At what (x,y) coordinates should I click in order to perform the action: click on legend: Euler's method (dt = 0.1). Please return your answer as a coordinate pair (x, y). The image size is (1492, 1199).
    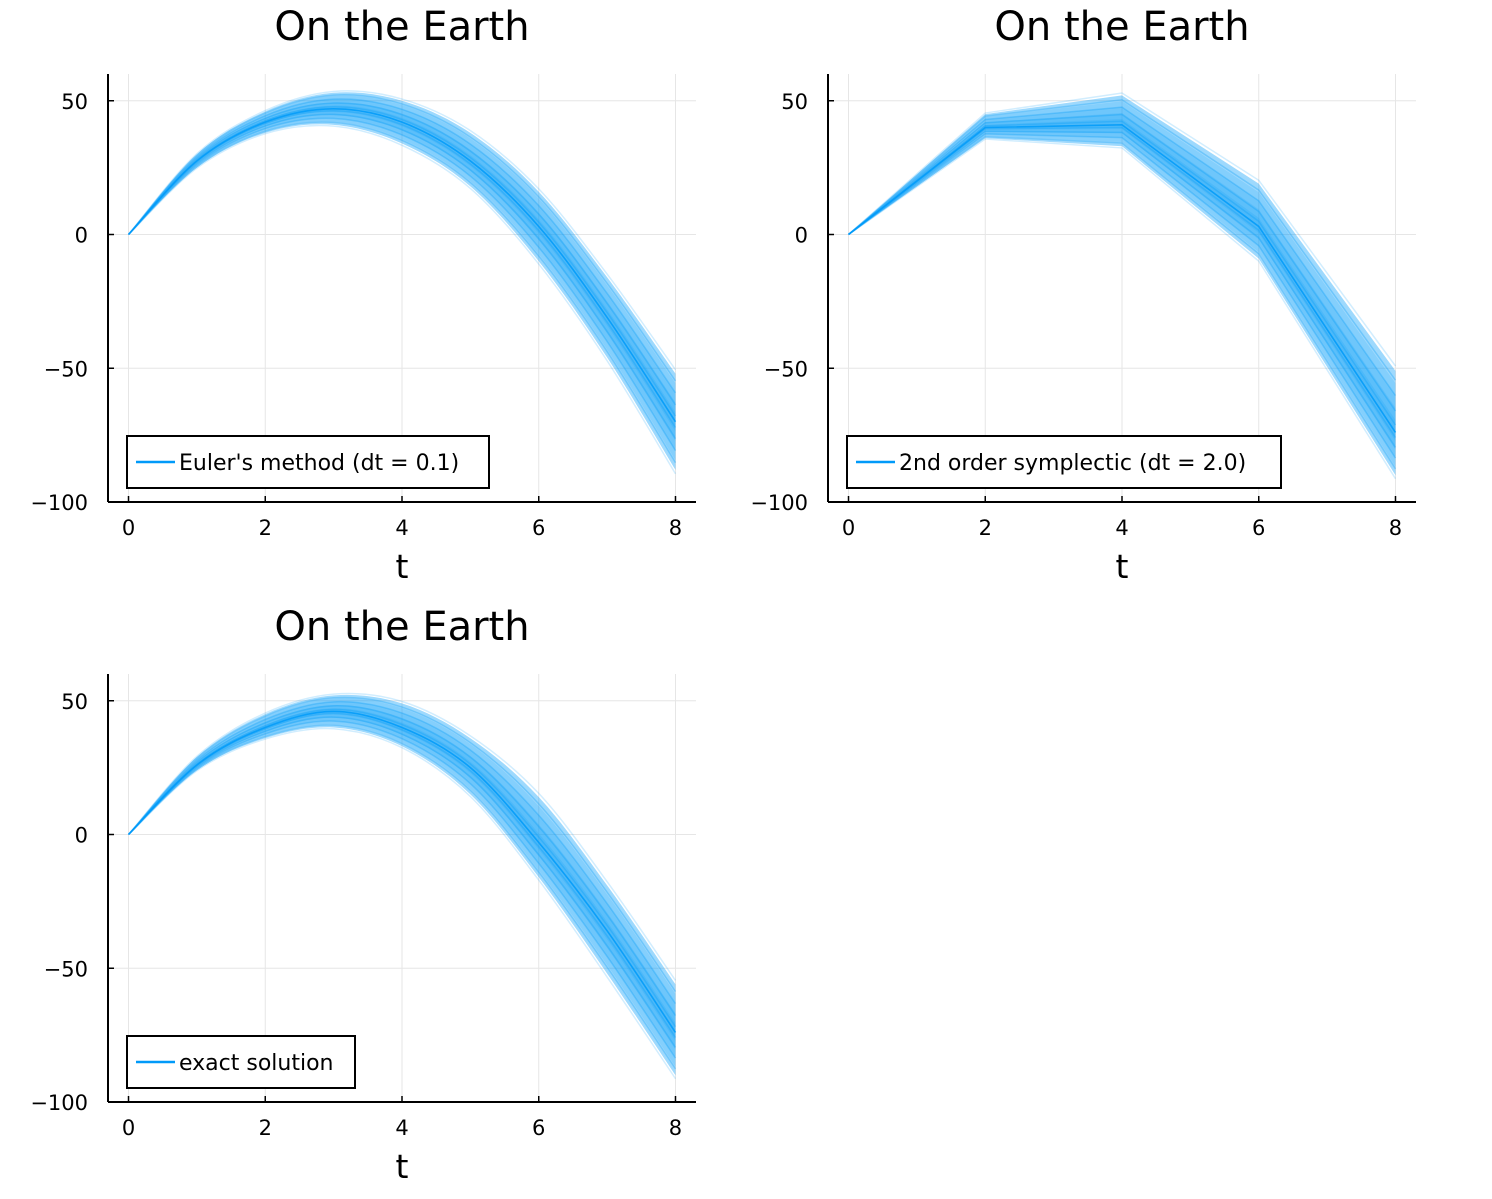
    Looking at the image, I should click on (308, 462).